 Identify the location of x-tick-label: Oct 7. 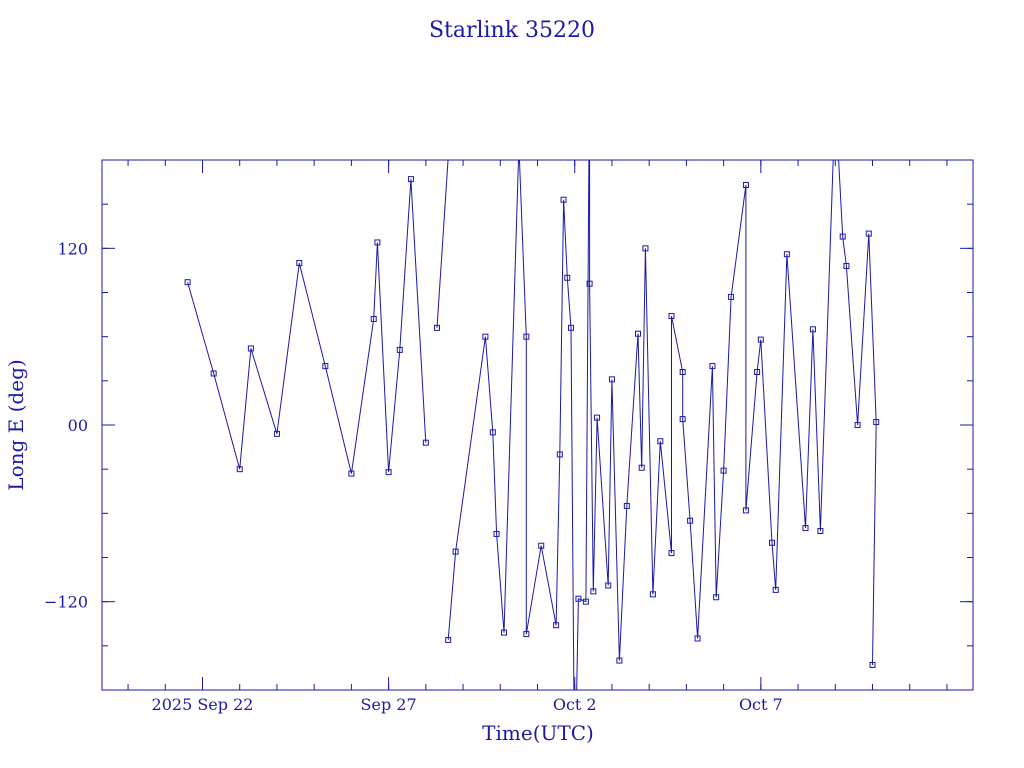
(761, 704).